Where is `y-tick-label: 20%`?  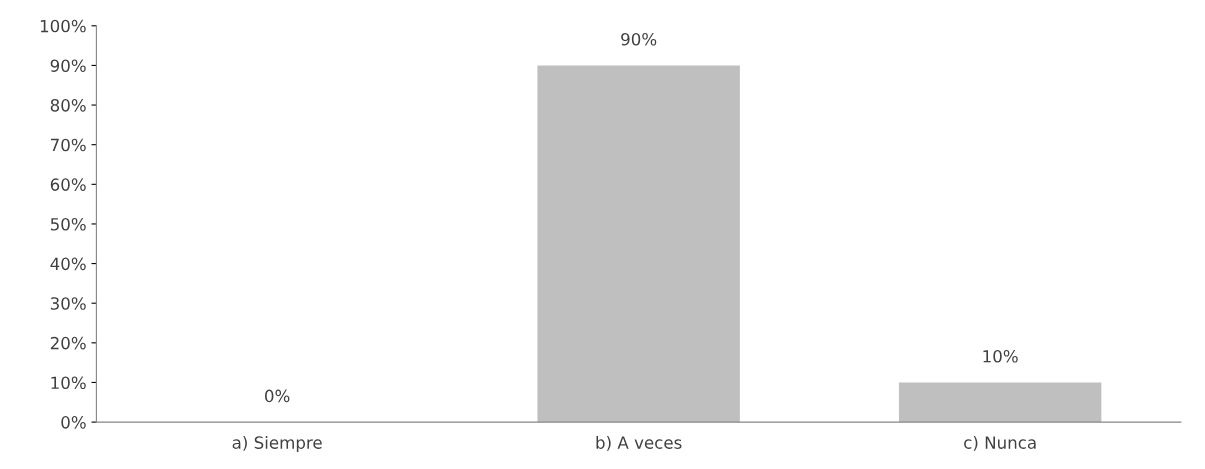
y-tick-label: 20% is located at coordinates (68, 343).